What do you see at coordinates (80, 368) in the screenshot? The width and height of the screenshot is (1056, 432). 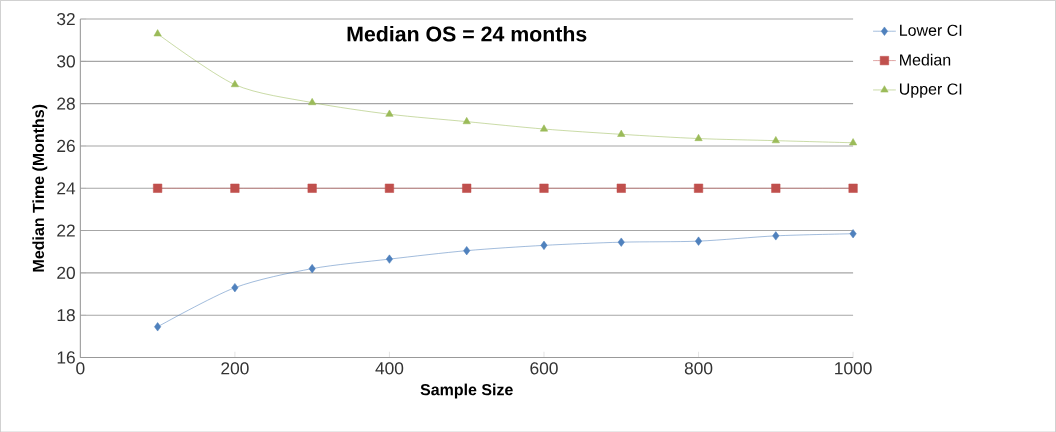 I see `x-tick-label: 0` at bounding box center [80, 368].